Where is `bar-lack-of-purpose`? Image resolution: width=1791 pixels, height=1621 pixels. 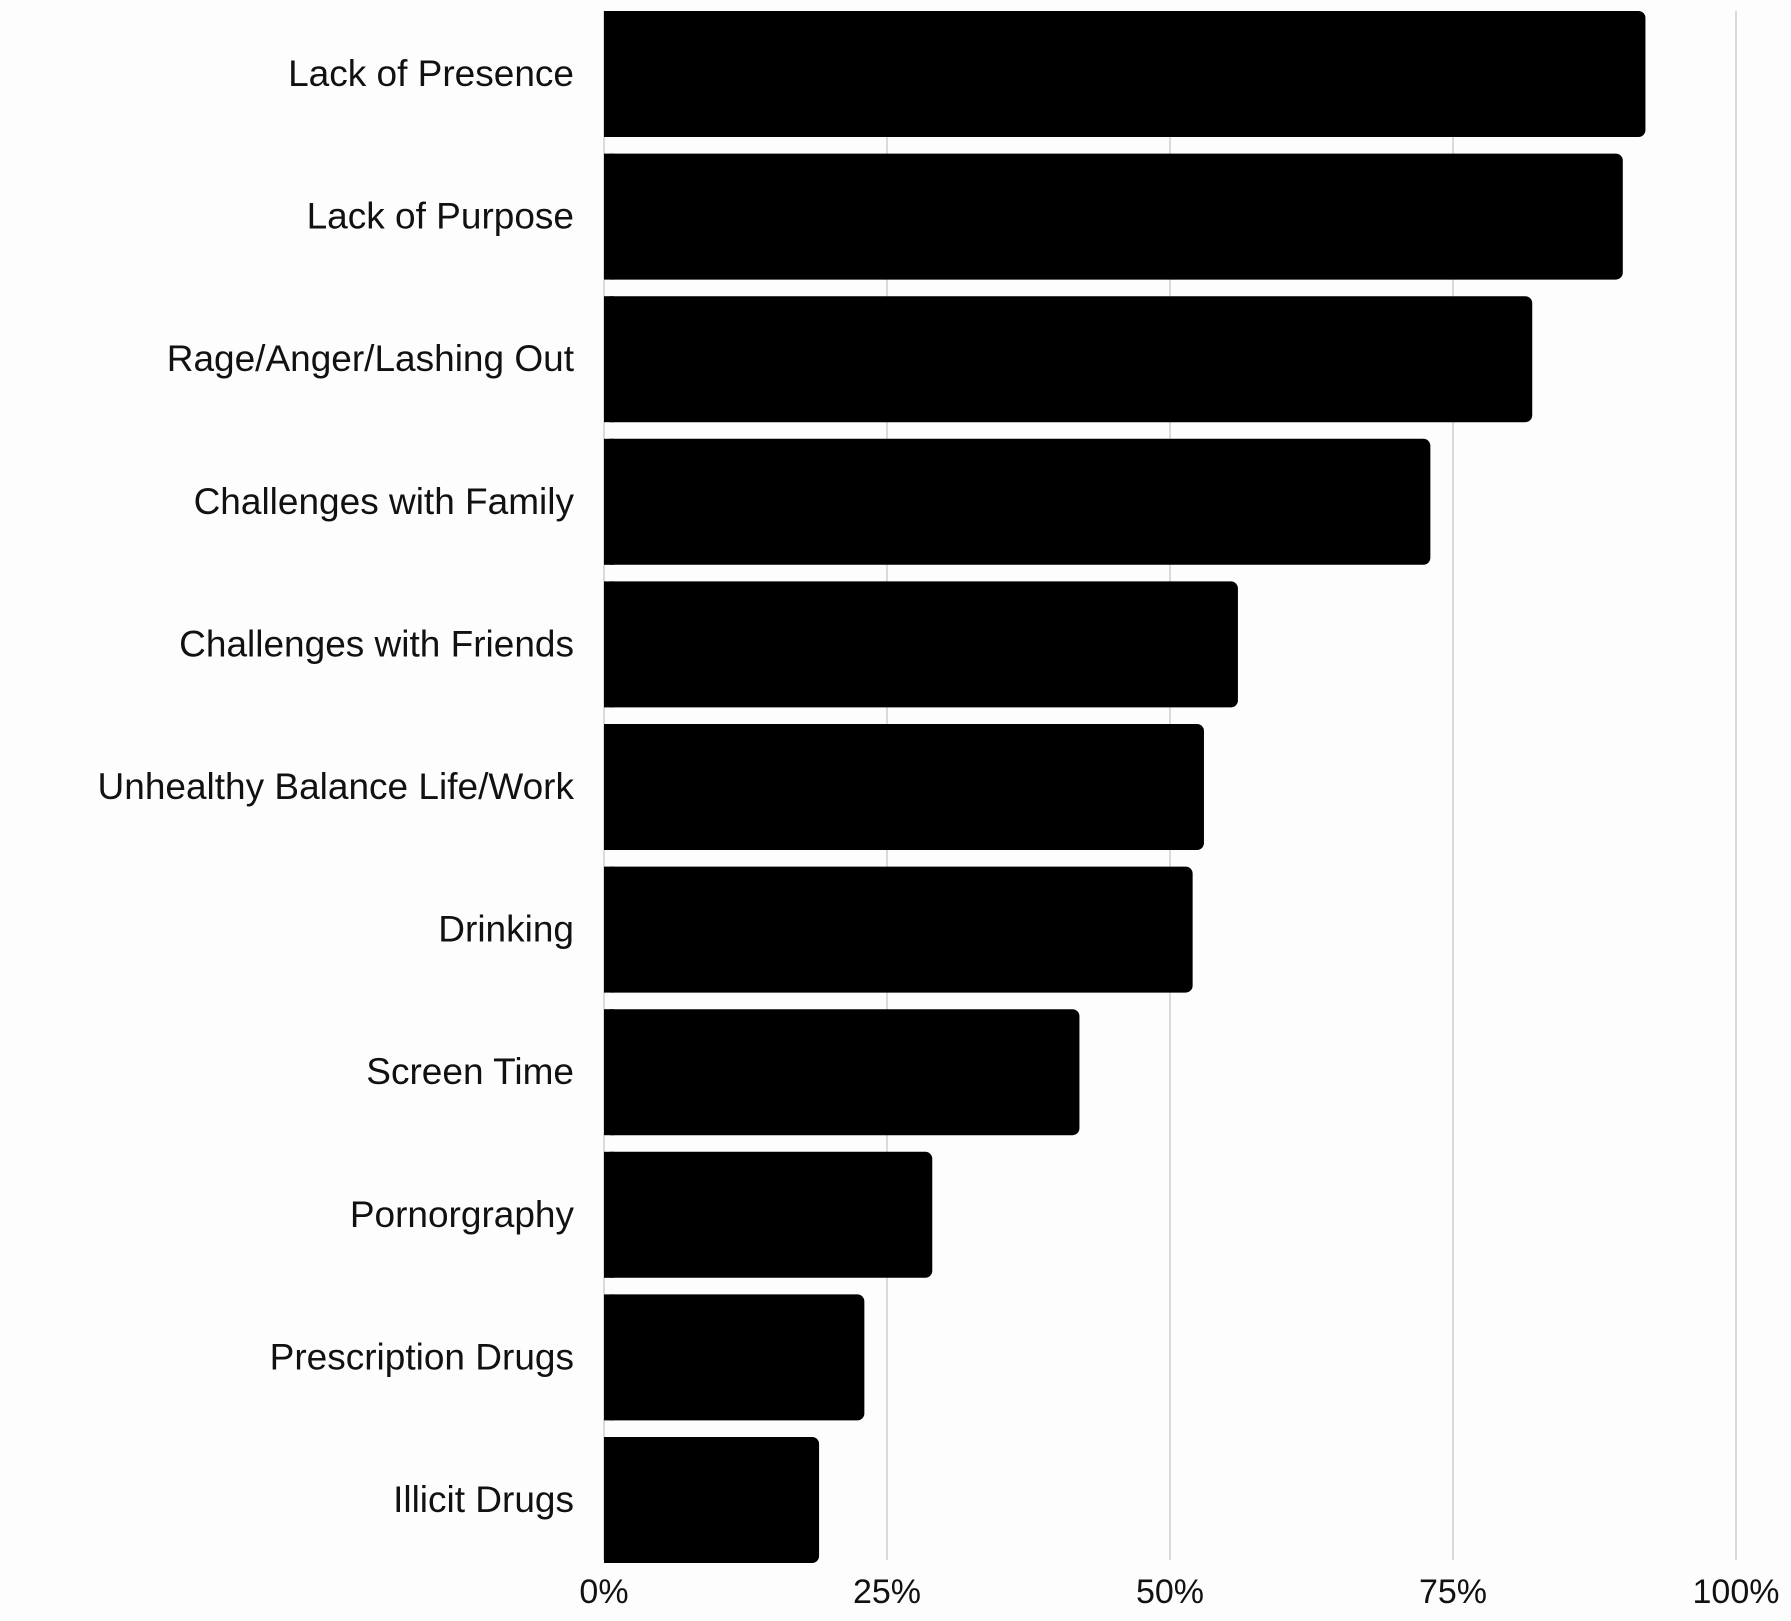 bar-lack-of-purpose is located at coordinates (1113, 216).